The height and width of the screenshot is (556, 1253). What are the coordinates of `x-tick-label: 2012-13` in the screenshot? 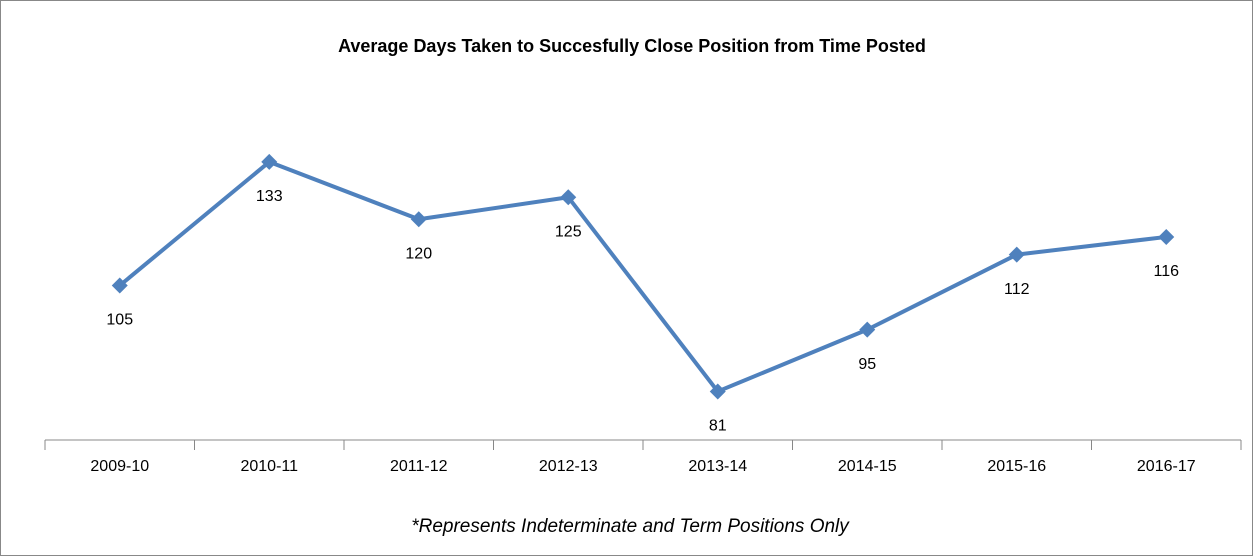 It's located at (568, 466).